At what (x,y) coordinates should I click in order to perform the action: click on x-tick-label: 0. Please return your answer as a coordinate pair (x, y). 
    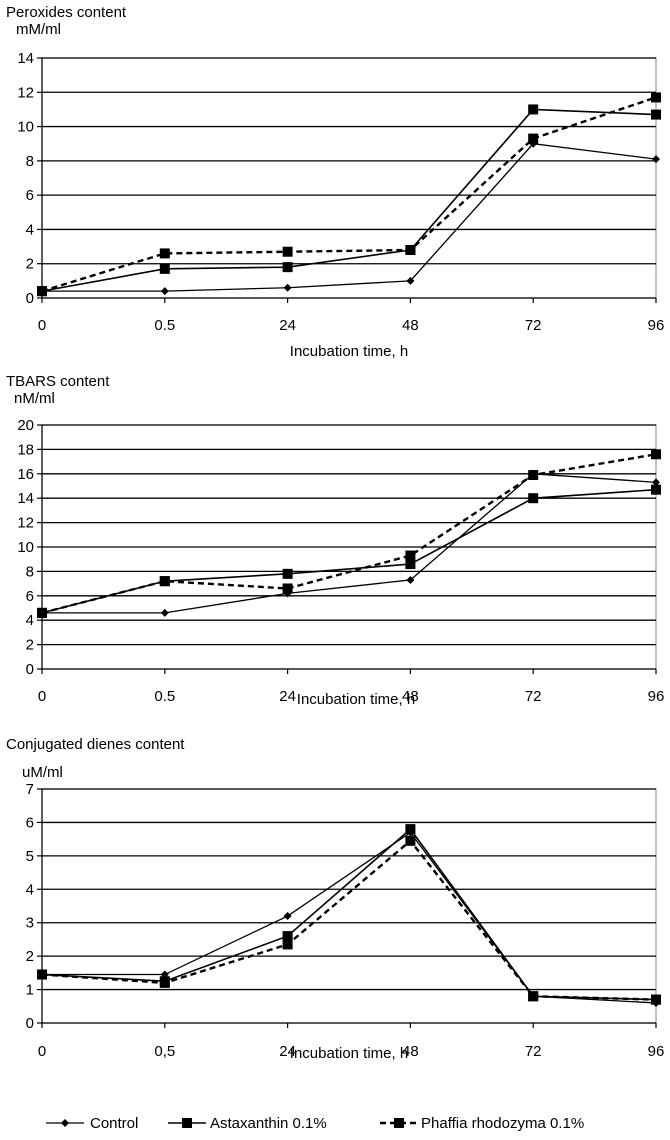
    Looking at the image, I should click on (42, 325).